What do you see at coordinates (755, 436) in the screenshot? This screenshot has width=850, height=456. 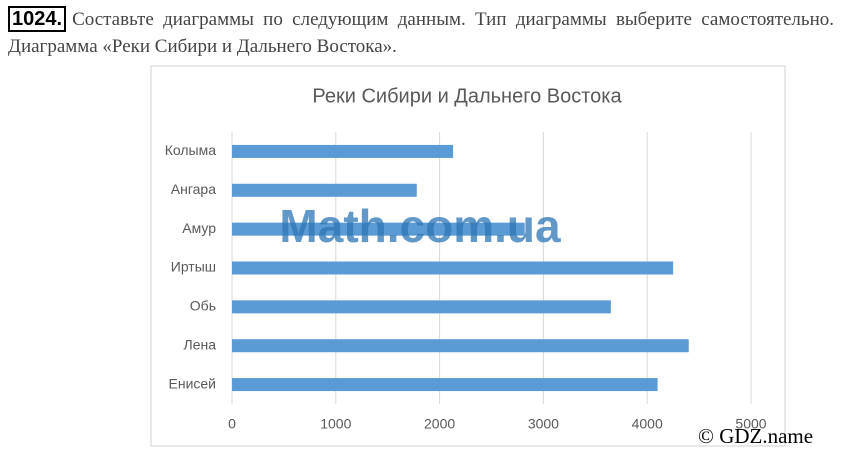 I see `watermark: © GDZ.name` at bounding box center [755, 436].